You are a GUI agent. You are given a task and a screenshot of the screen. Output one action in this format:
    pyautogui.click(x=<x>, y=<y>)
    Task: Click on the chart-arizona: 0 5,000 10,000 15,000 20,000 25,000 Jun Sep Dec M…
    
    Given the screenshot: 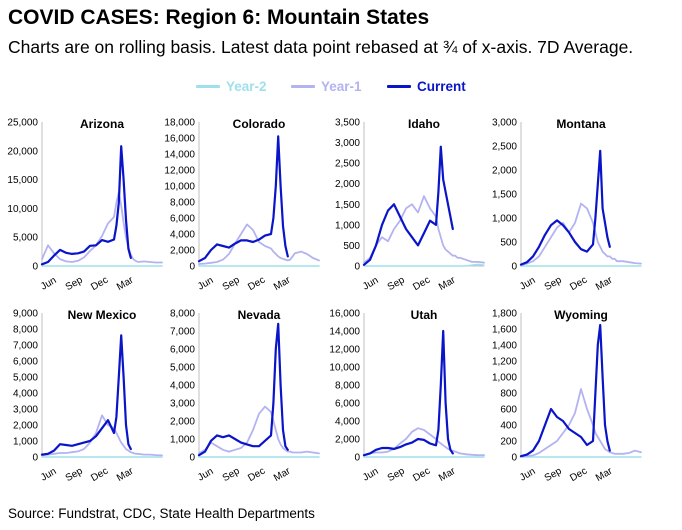 What is the action you would take?
    pyautogui.click(x=85, y=205)
    